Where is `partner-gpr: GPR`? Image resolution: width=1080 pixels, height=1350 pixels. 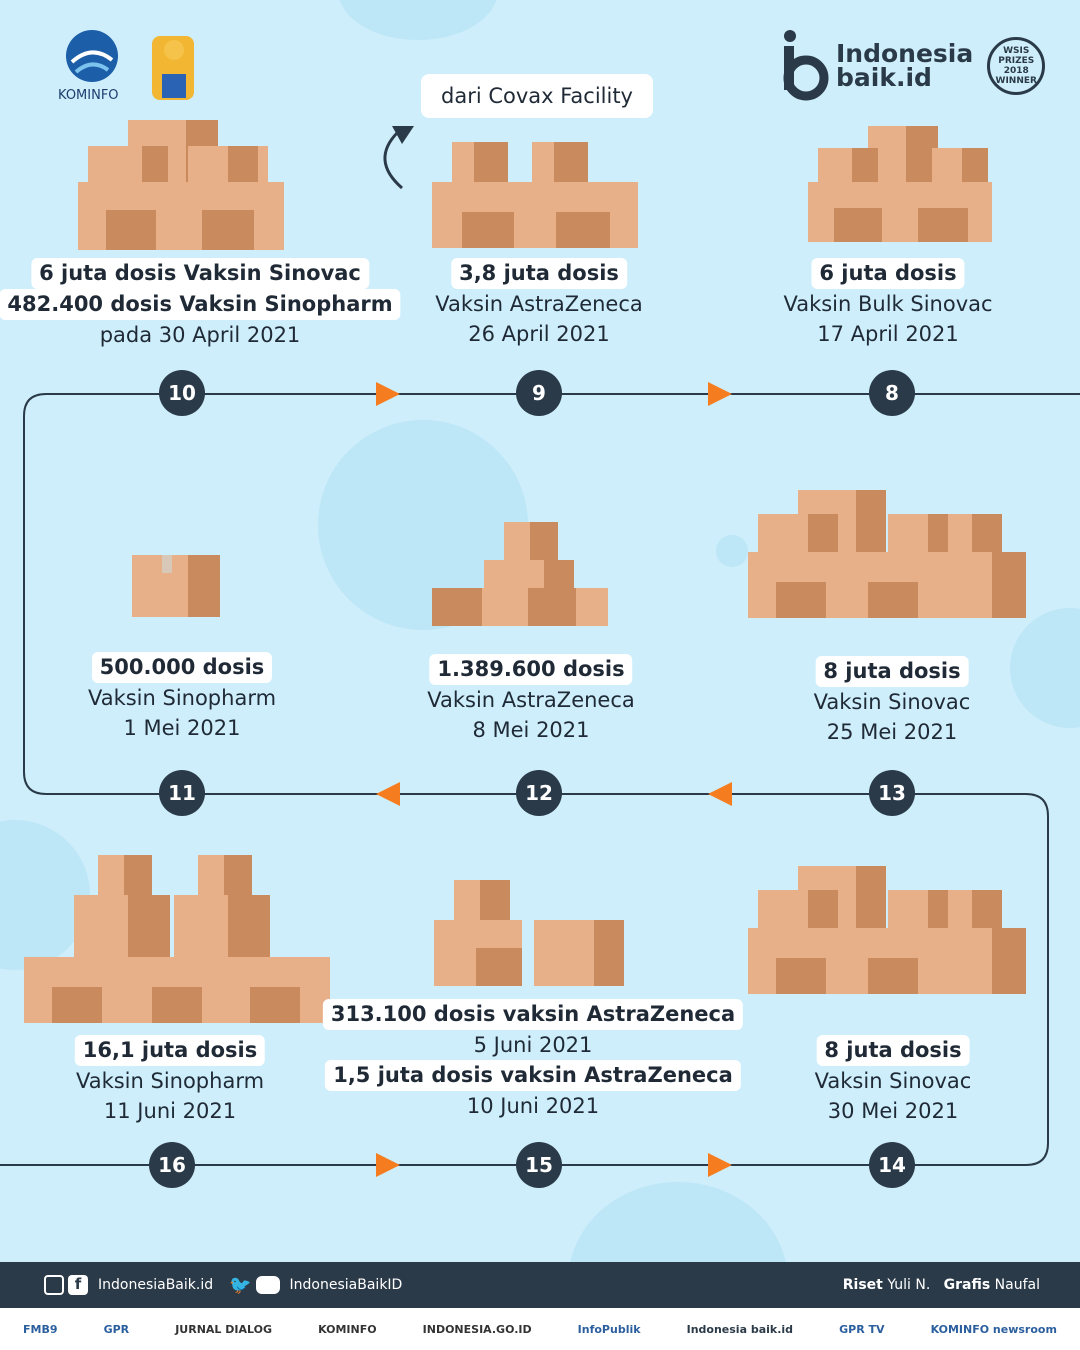
partner-gpr: GPR is located at coordinates (116, 1329).